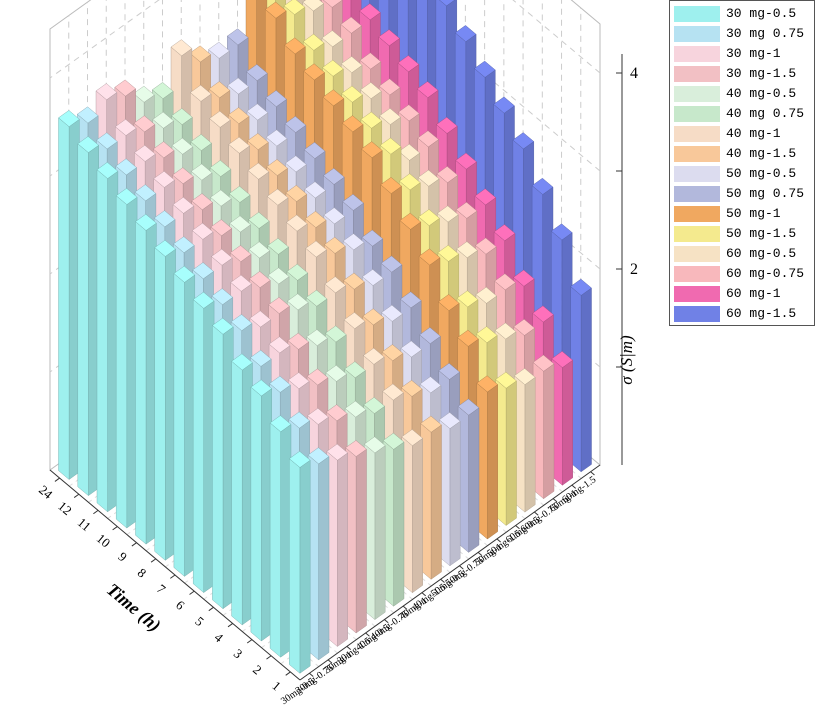 The width and height of the screenshot is (819, 717). I want to click on x-tick-label: 7, so click(161, 589).